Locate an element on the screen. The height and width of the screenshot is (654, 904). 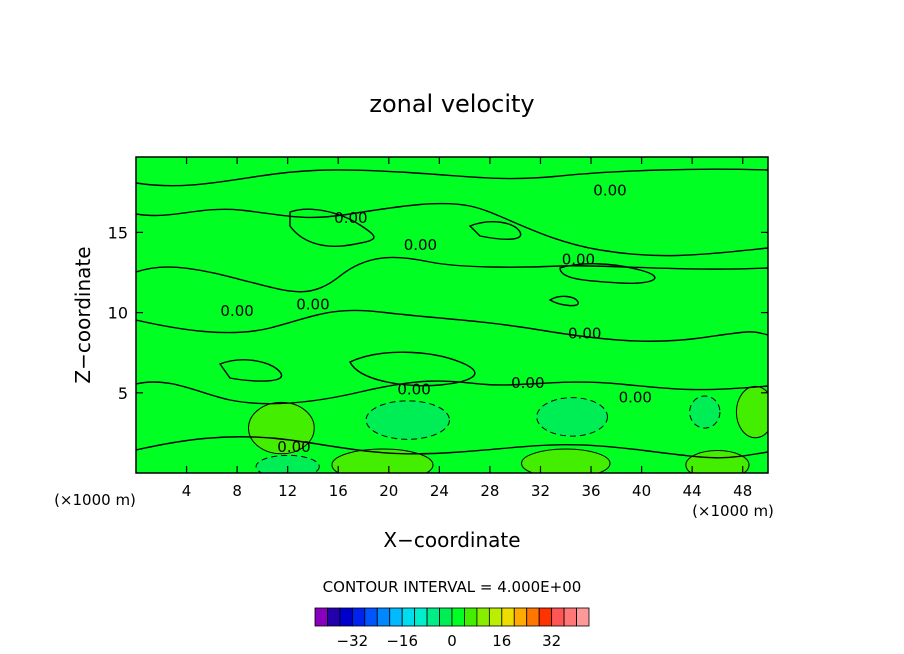
x-tick-label: 32 is located at coordinates (540, 491).